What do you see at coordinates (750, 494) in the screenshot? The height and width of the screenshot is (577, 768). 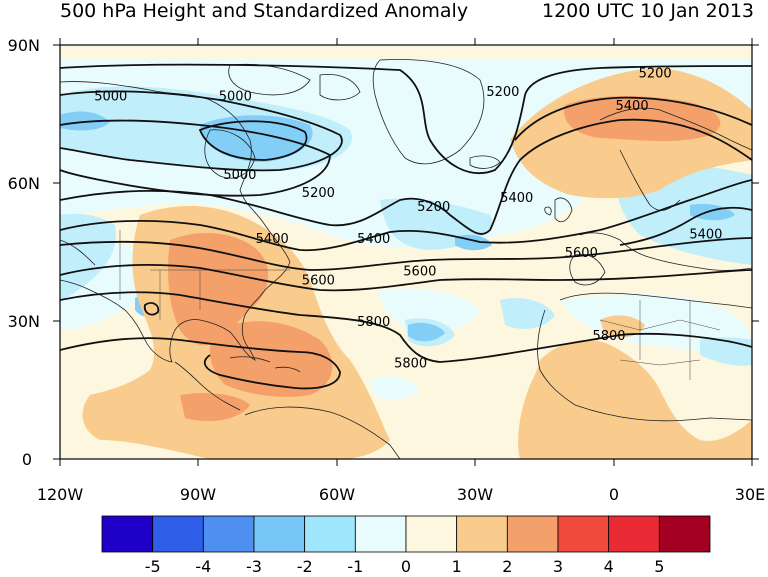 I see `x-tick-label: 30E` at bounding box center [750, 494].